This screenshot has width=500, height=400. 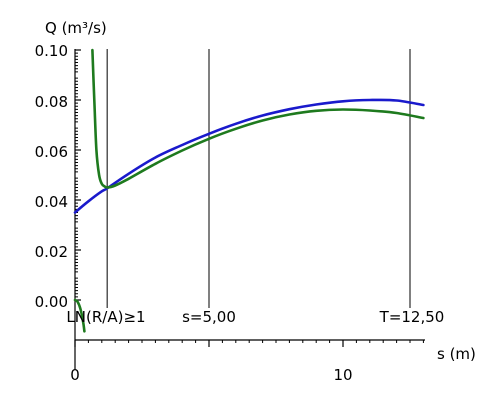 I want to click on y-tick-label: 0.06, so click(x=51, y=152).